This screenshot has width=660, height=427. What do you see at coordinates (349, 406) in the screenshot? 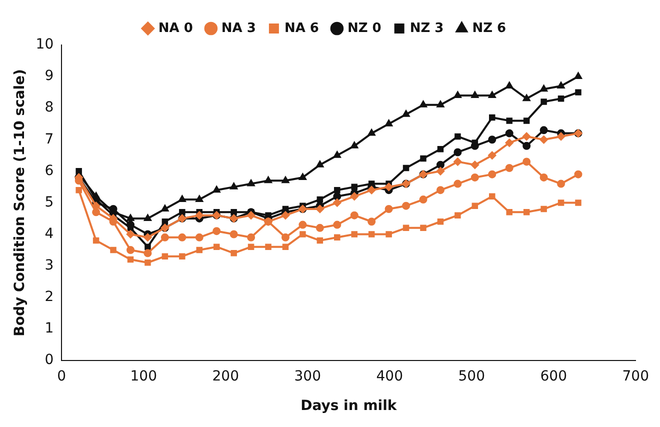
I see `x-axis-title: Days in milk` at bounding box center [349, 406].